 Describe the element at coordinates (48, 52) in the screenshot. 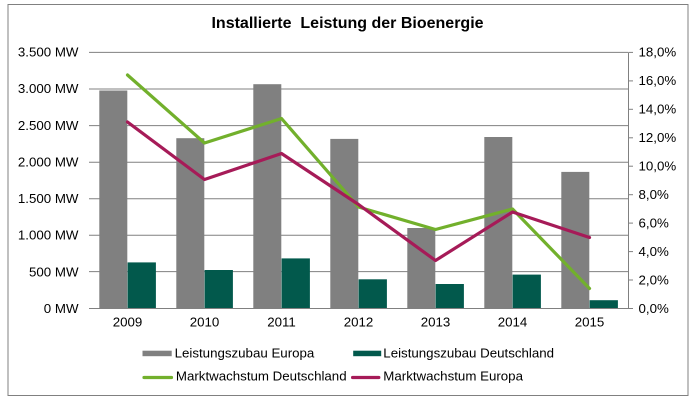

I see `svg-text: 3.500 MW` at that location.